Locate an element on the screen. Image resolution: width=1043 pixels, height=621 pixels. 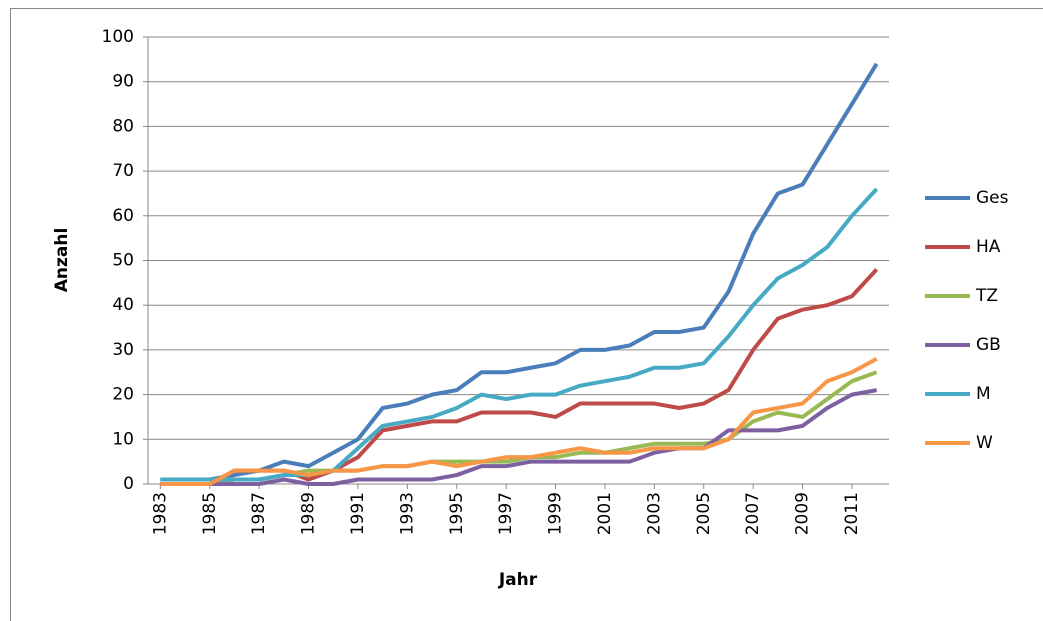
x-tick-label: 1999 is located at coordinates (556, 513).